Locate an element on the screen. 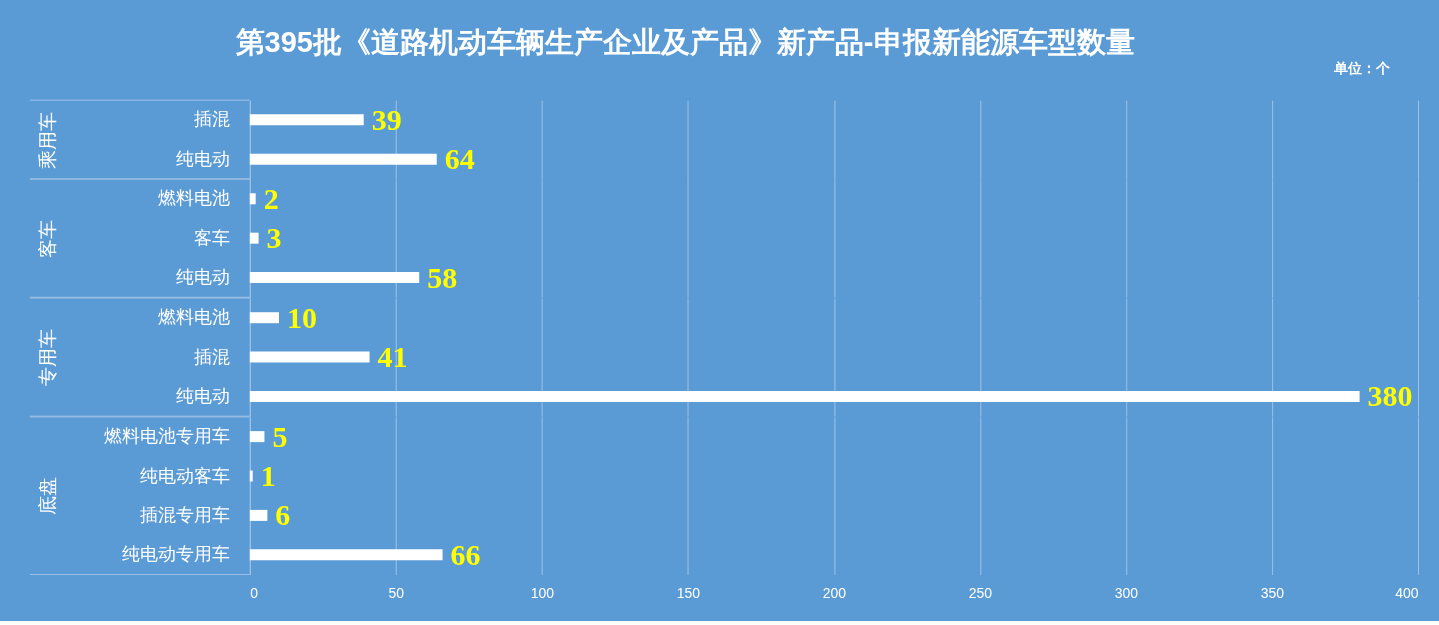 Image resolution: width=1439 pixels, height=625 pixels. data-label: 66 is located at coordinates (465, 554).